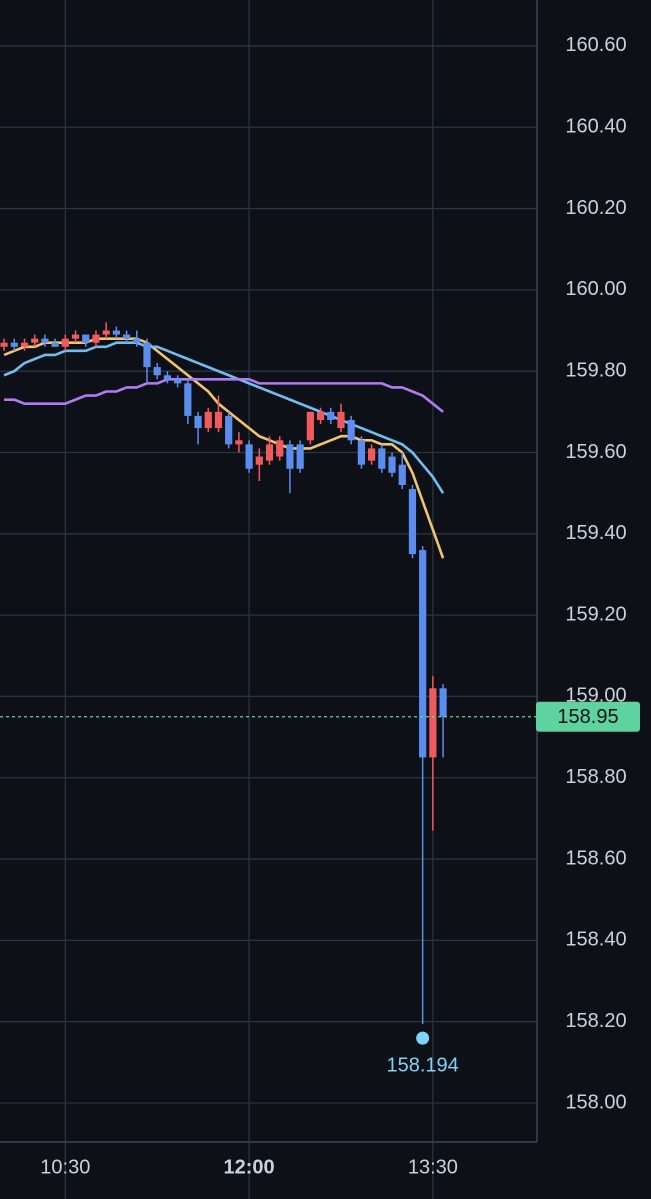 The height and width of the screenshot is (1199, 651). I want to click on last-price-tag, so click(588, 716).